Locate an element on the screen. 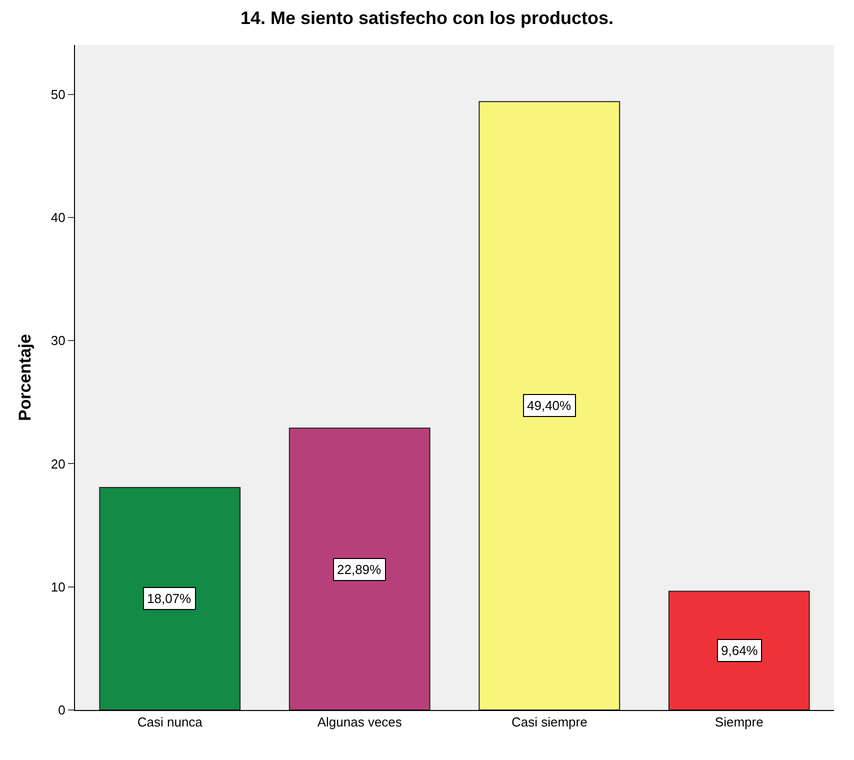 The width and height of the screenshot is (854, 760). data-label: 18,07% is located at coordinates (169, 598).